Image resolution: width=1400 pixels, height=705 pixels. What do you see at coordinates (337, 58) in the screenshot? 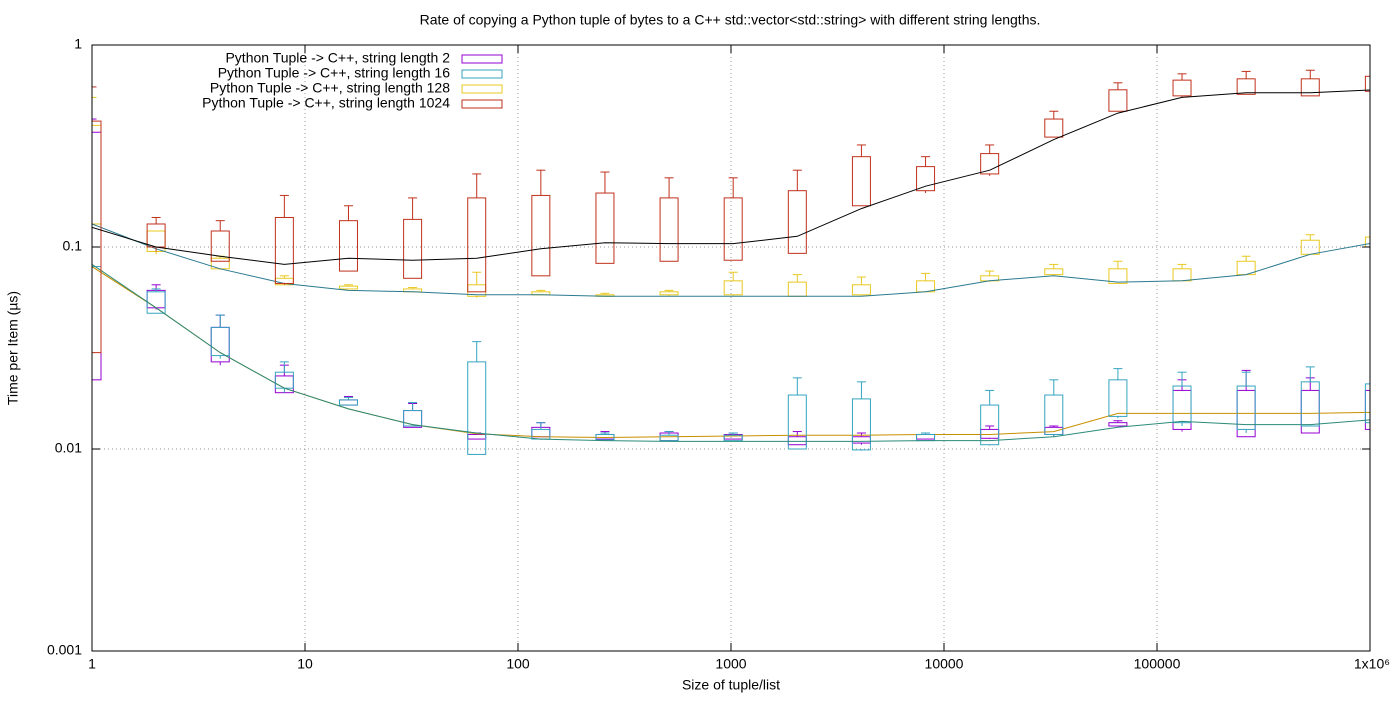
I see `legend-label: Python Tuple -> C++, string length 2` at bounding box center [337, 58].